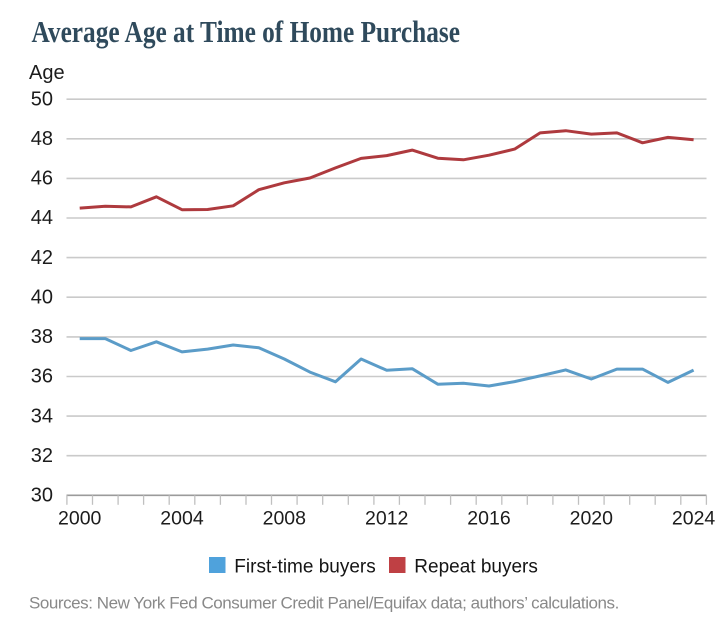 The image size is (720, 621). Describe the element at coordinates (284, 519) in the screenshot. I see `svg-text: 2008` at that location.